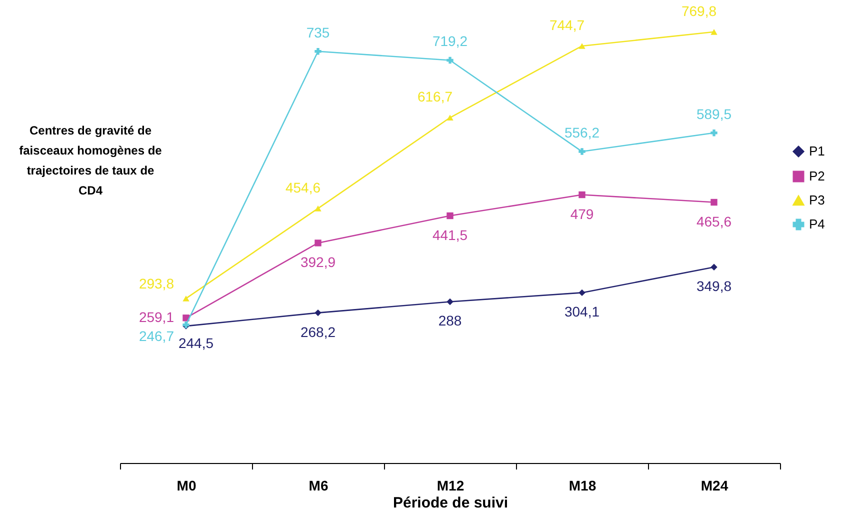  Describe the element at coordinates (435, 96) in the screenshot. I see `data-label: 616,7` at that location.